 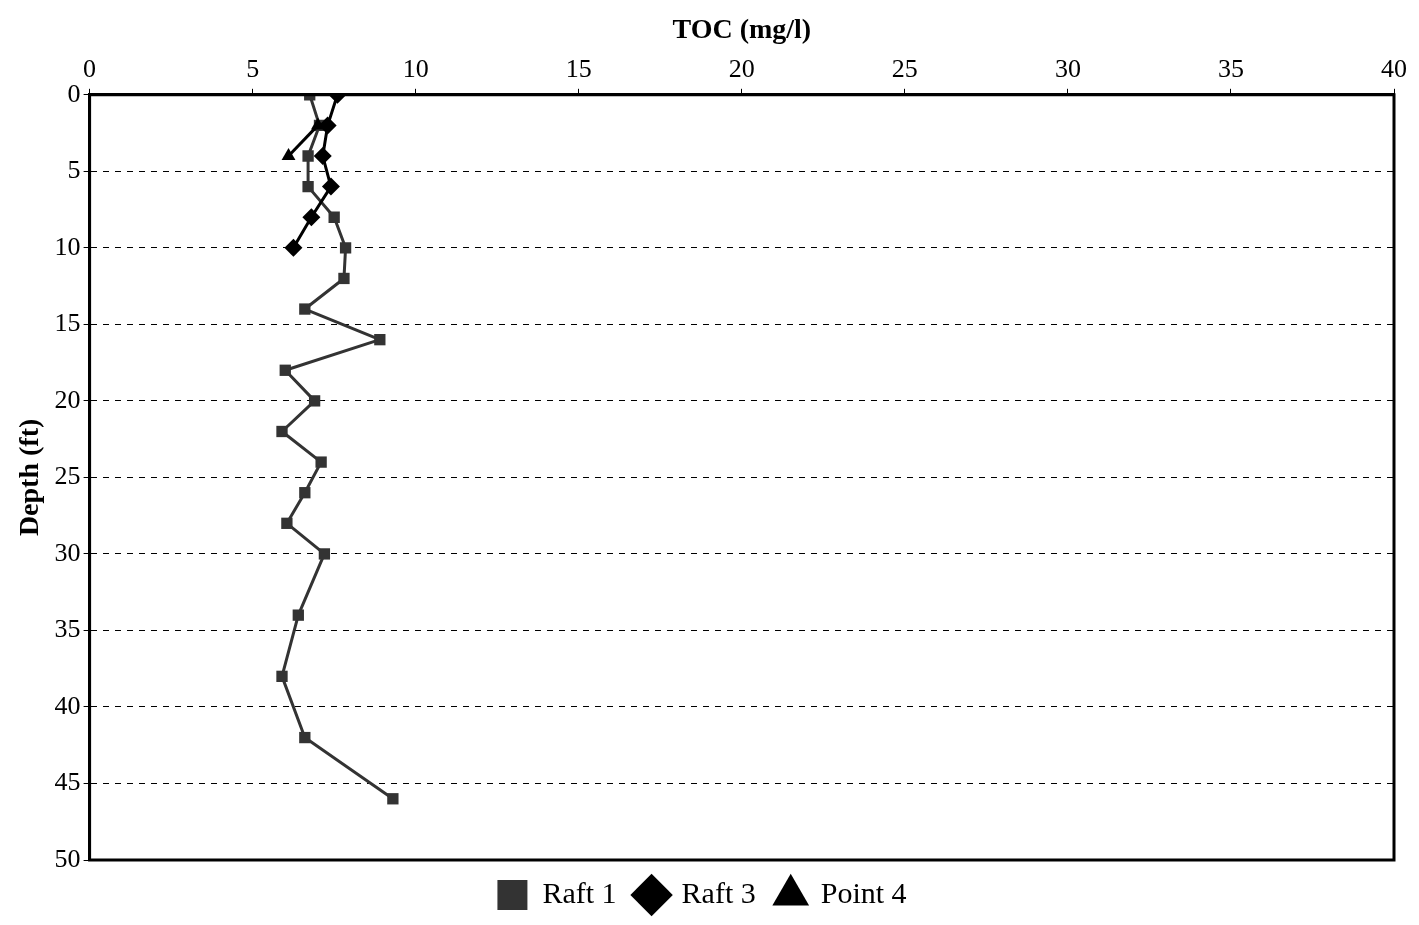 I want to click on x-tick-label: 10, so click(x=415, y=69).